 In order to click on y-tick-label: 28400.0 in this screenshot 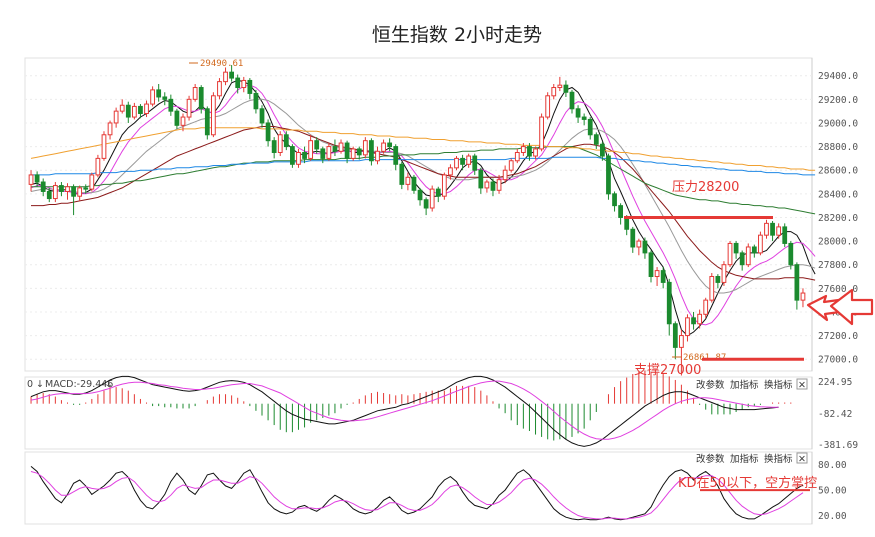, I will do `click(838, 194)`.